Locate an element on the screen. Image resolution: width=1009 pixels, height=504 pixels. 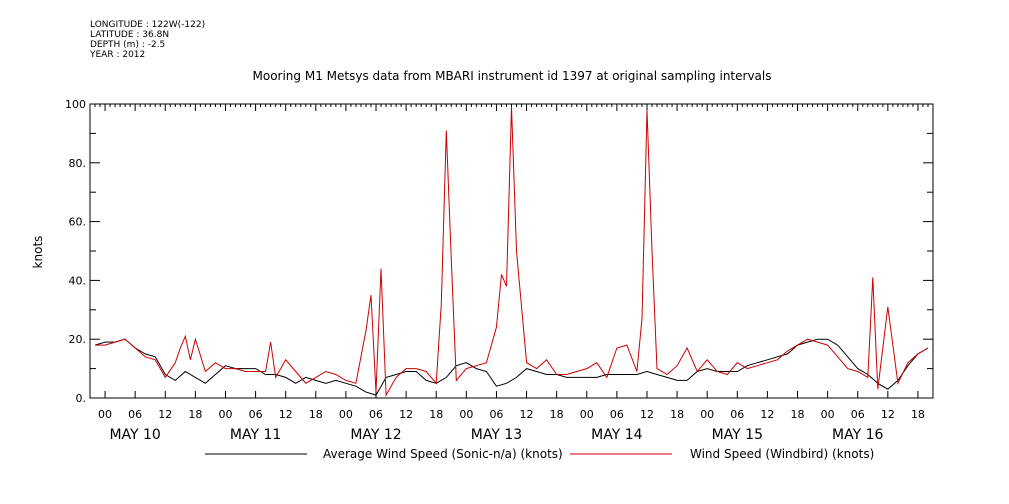
latitude-label: LATITUDE : 36.8N is located at coordinates (130, 35).